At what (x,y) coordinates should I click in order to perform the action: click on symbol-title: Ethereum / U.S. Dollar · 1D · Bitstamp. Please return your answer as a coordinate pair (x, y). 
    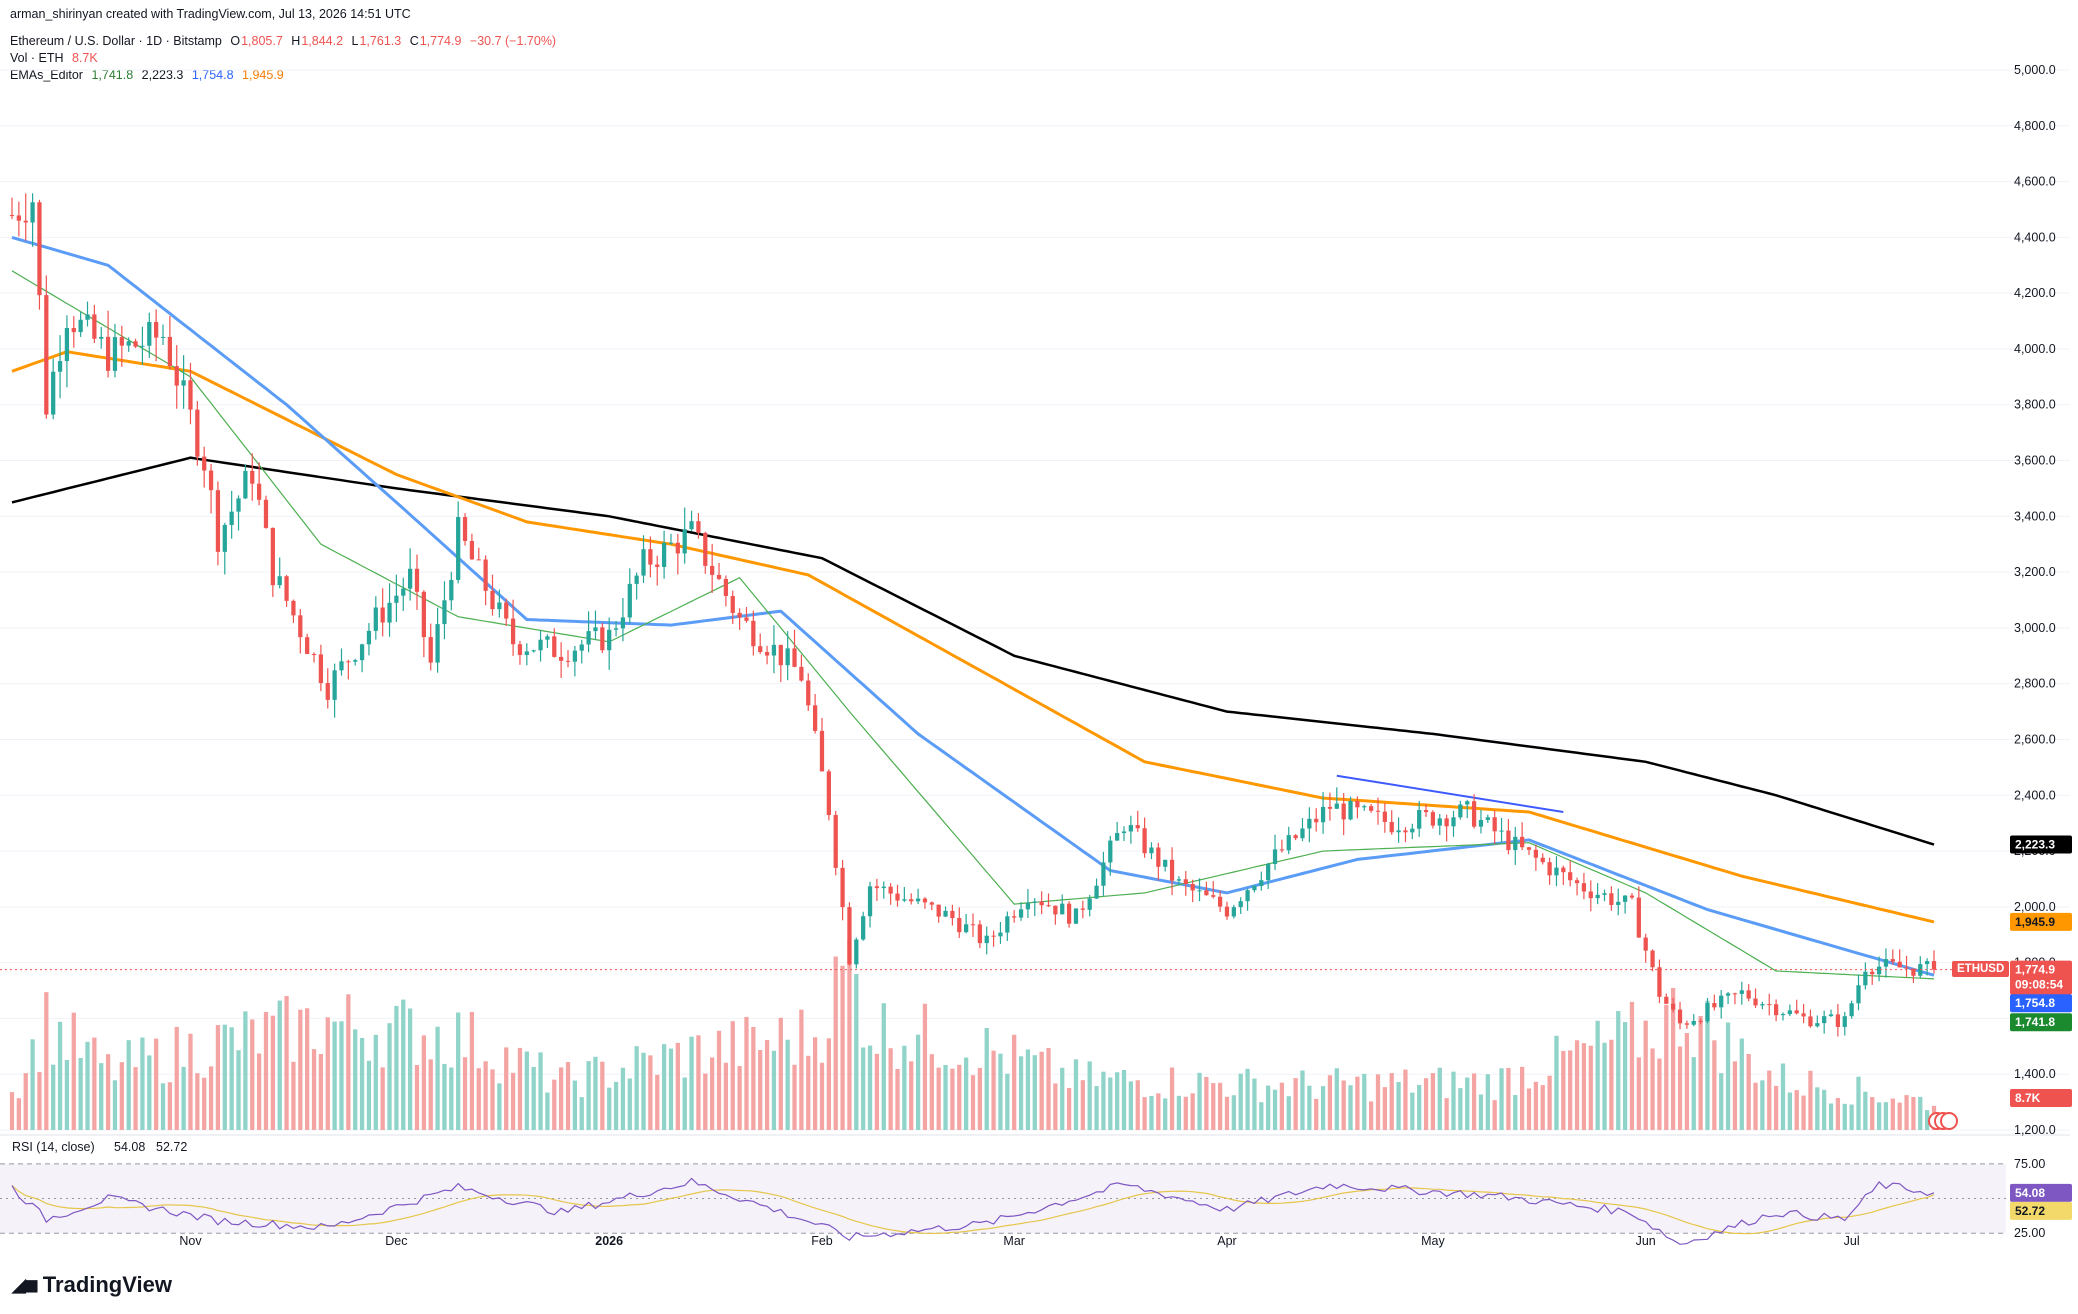
    Looking at the image, I should click on (116, 41).